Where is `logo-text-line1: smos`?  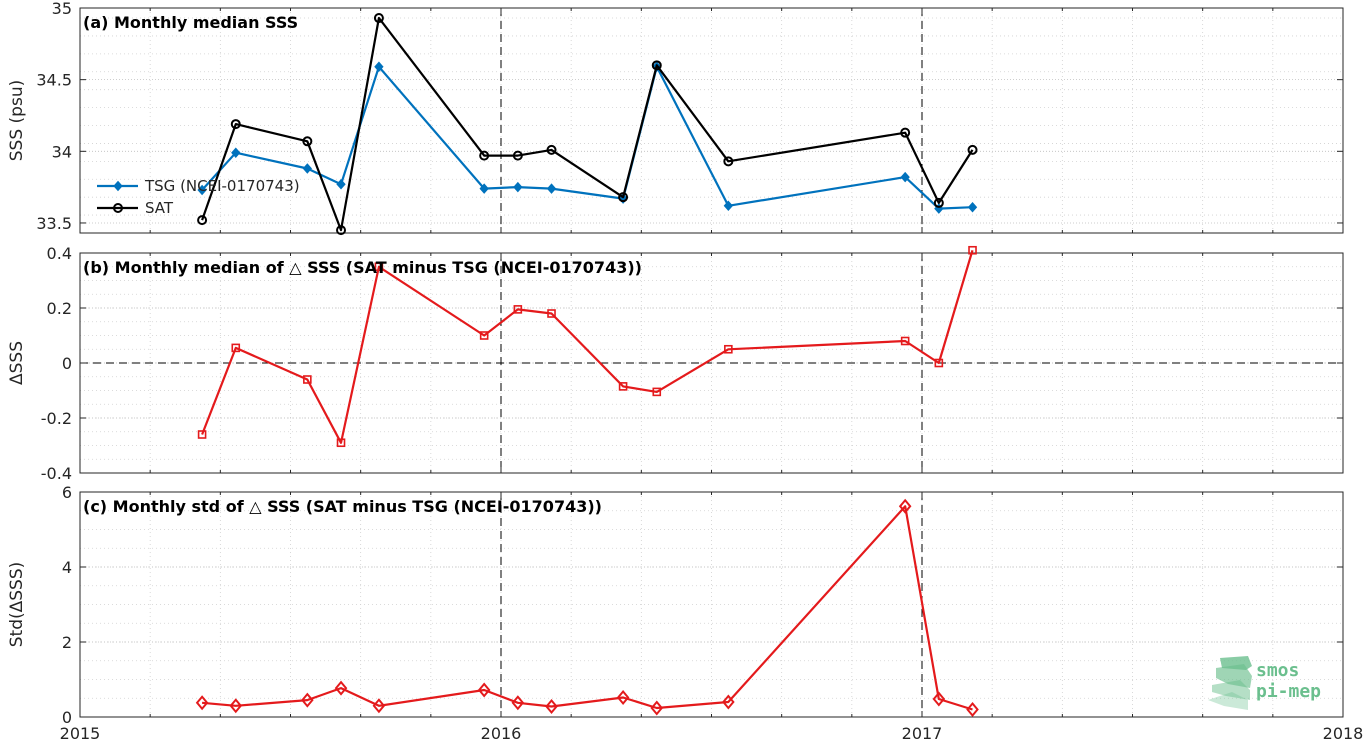
logo-text-line1: smos is located at coordinates (1277, 670).